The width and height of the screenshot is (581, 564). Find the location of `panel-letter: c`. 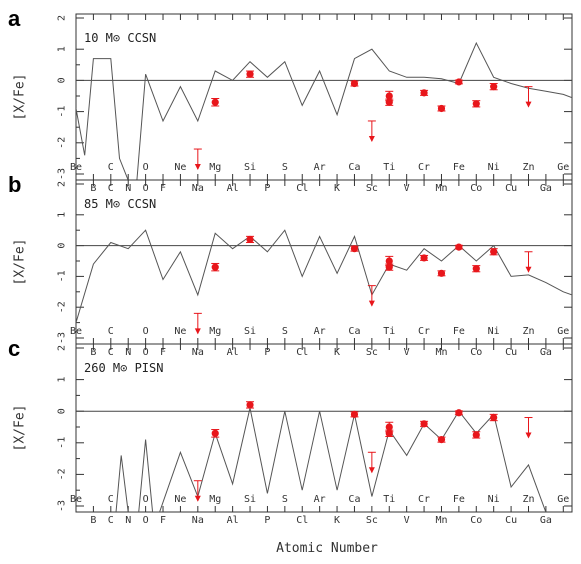

panel-letter: c is located at coordinates (14, 348).